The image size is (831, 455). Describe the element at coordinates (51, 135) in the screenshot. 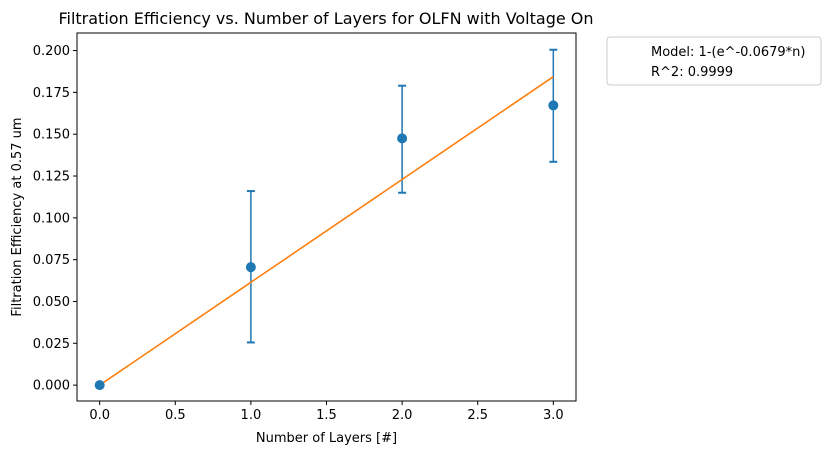

I see `y-tick-label: 0.150` at that location.